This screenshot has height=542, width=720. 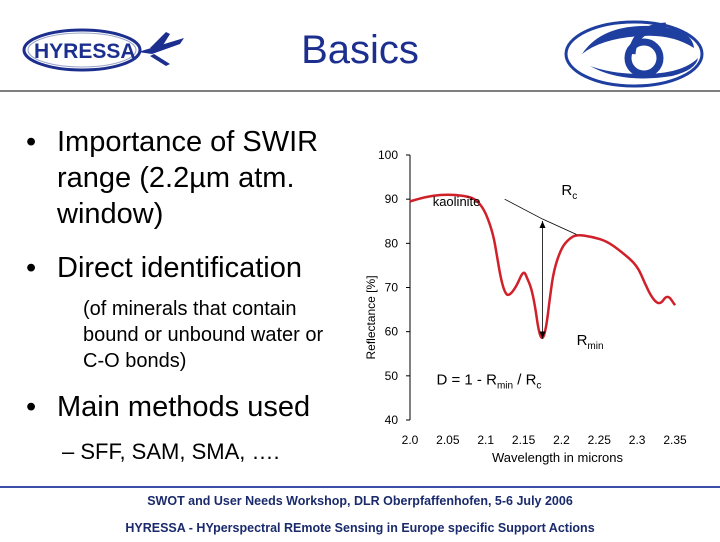 I want to click on x-tick-label: 2.15, so click(x=524, y=440).